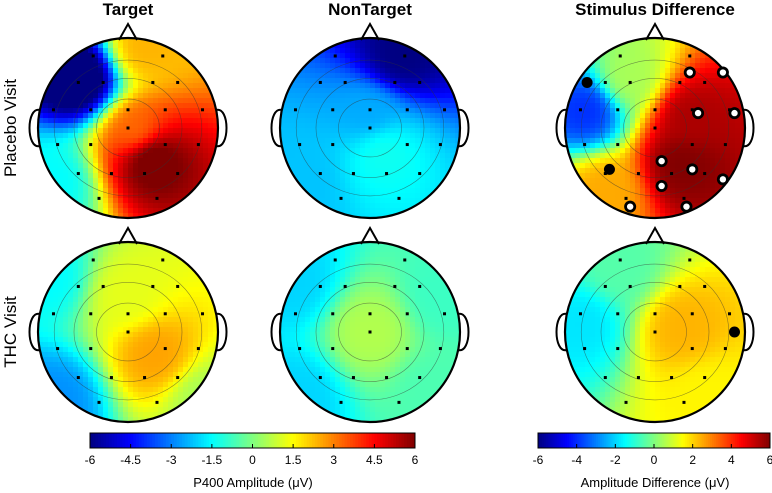 Image resolution: width=772 pixels, height=493 pixels. I want to click on head-outline, so click(370, 128).